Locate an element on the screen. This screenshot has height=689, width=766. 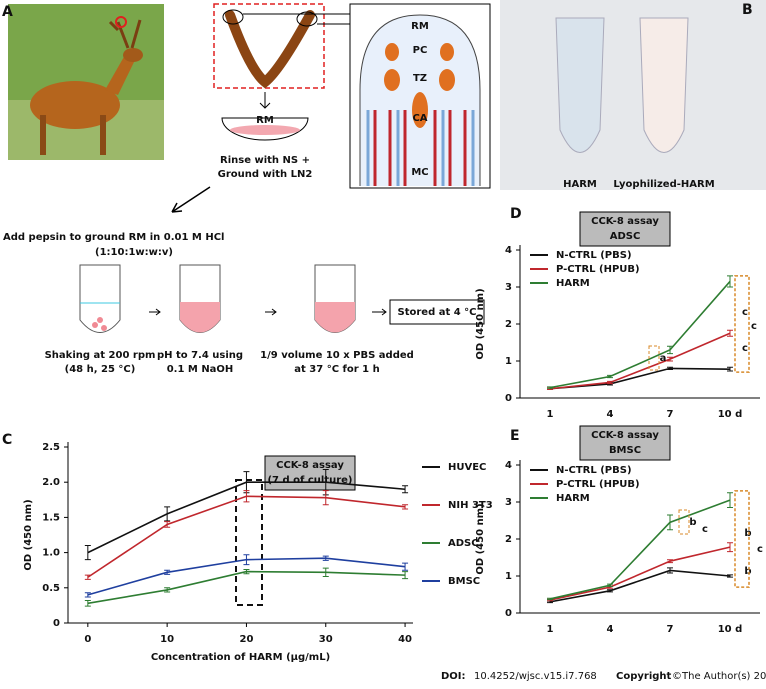
step-text: 0.1 M NaOH is located at coordinates (200, 369).